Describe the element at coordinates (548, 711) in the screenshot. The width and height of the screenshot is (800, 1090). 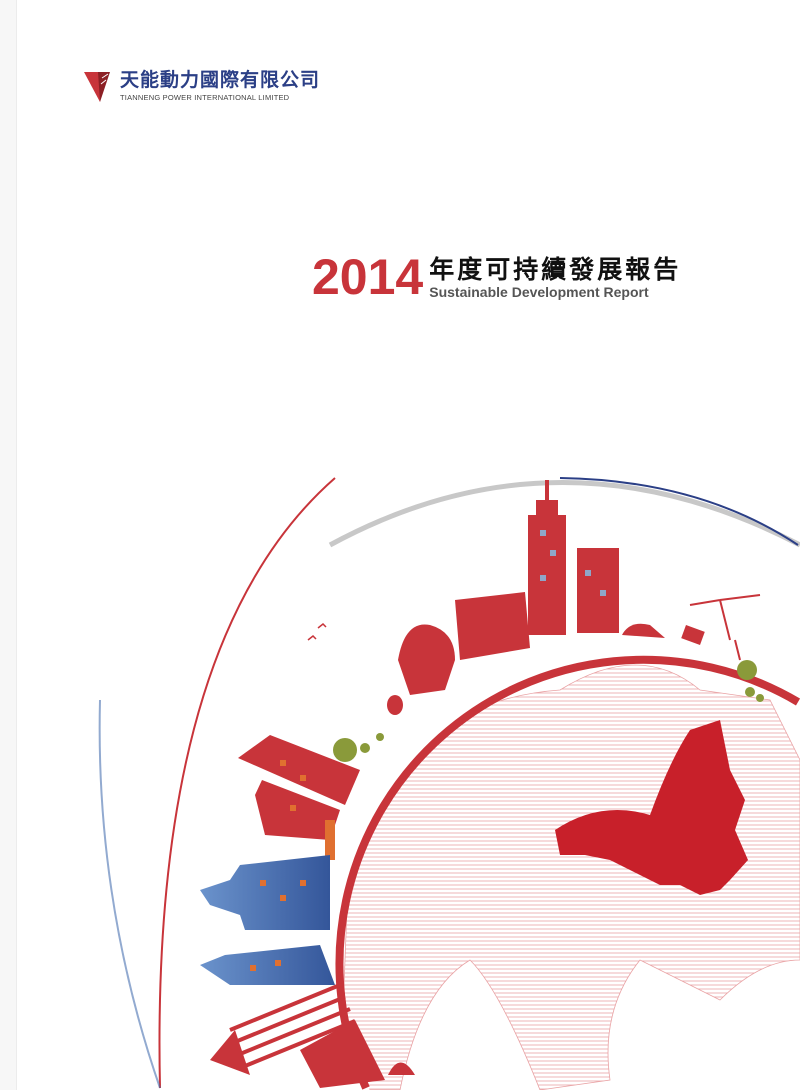
I see `trees` at that location.